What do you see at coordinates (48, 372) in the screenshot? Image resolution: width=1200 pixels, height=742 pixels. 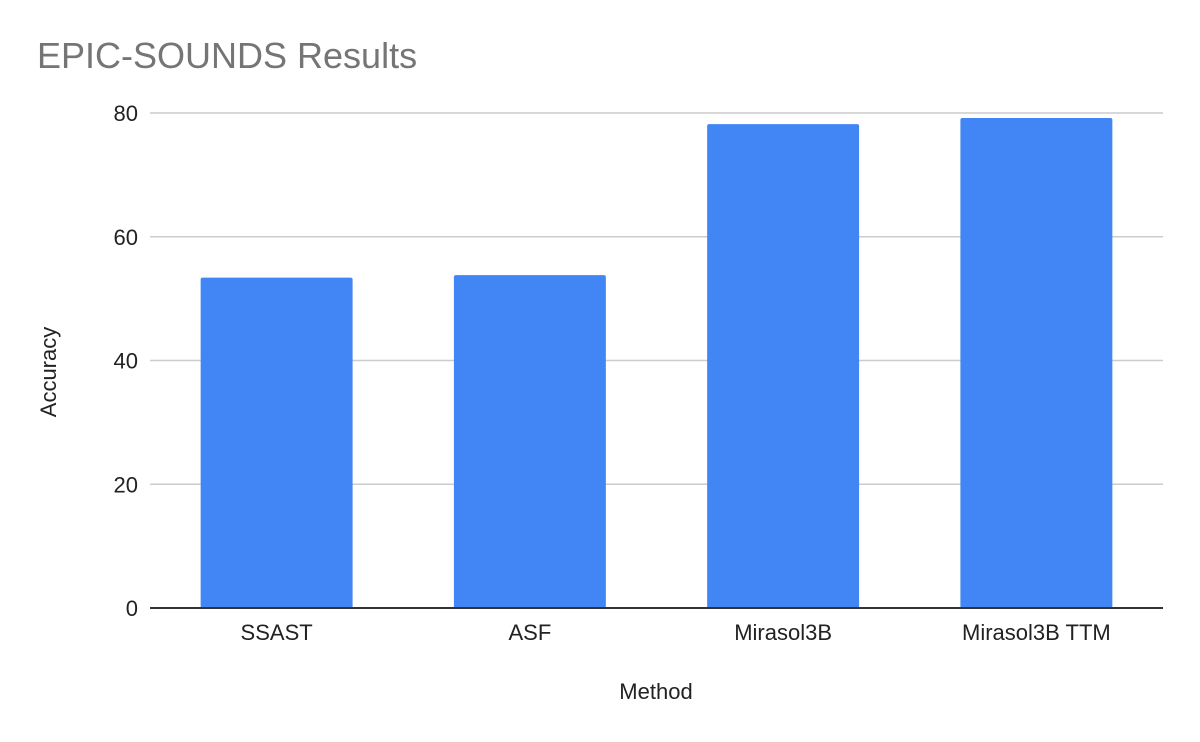 I see `y-axis-title: Accuracy` at bounding box center [48, 372].